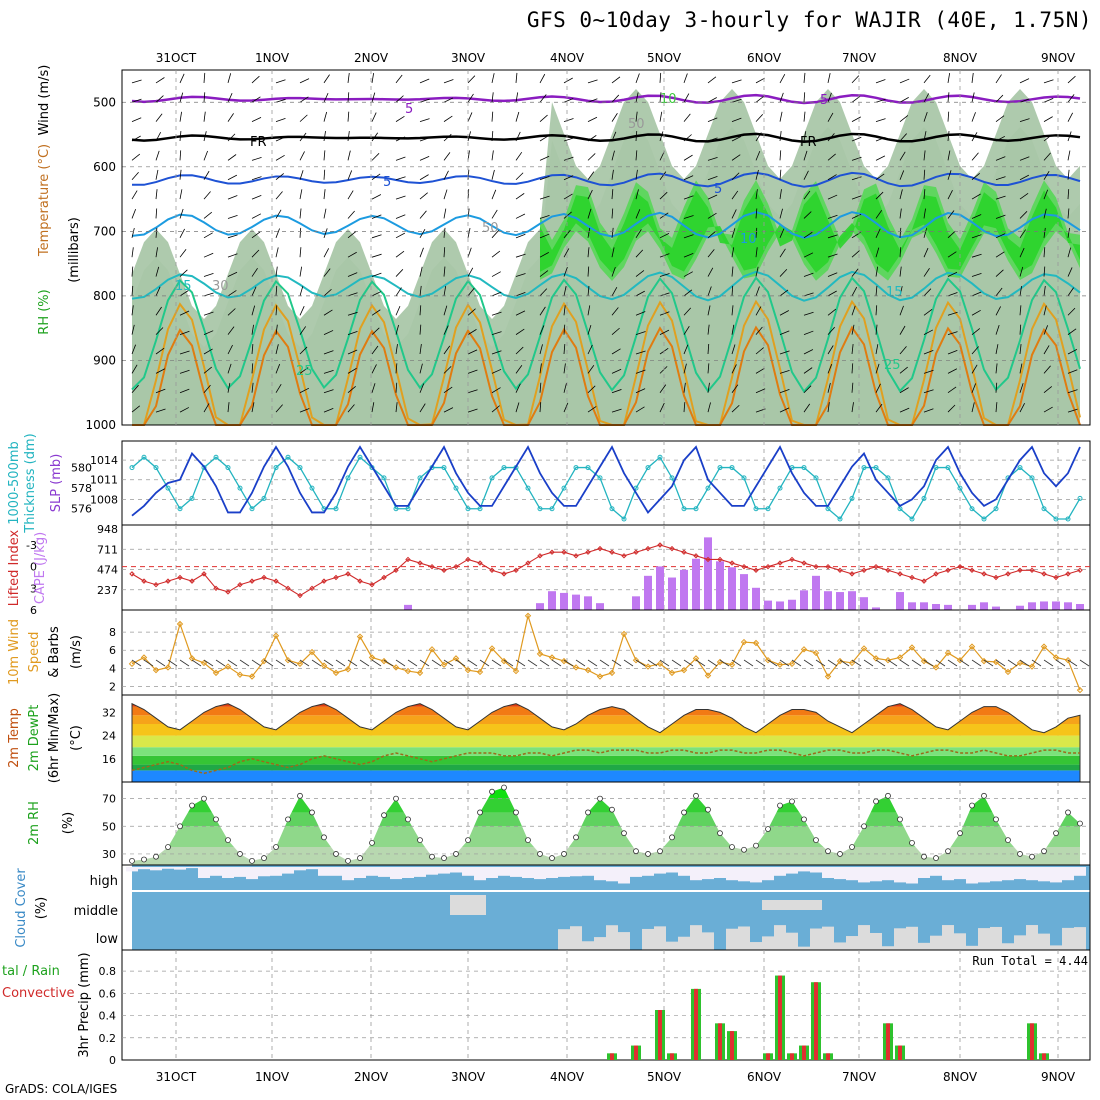 The height and width of the screenshot is (1100, 1100). Describe the element at coordinates (859, 1077) in the screenshot. I see `day-label-bottom: 7NOV` at that location.